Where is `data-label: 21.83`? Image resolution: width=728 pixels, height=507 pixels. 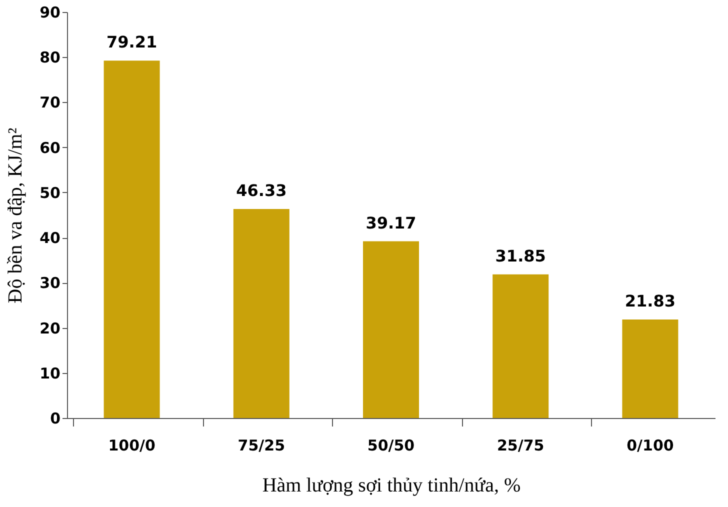
data-label: 21.83 is located at coordinates (650, 301).